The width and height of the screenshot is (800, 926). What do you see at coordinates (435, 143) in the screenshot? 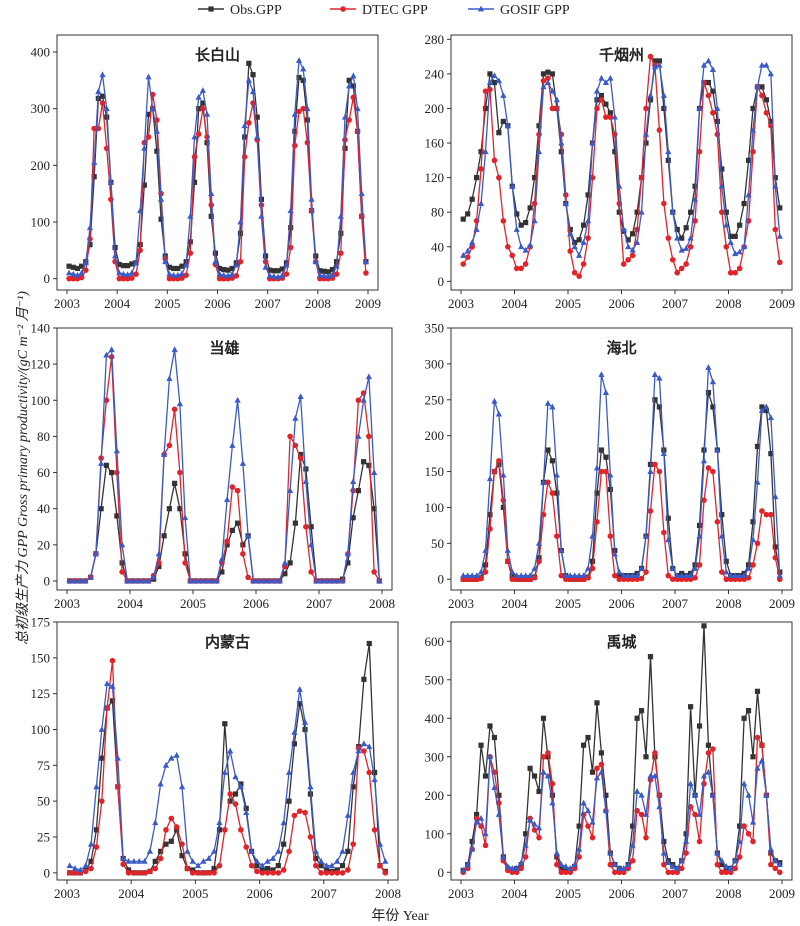
I see `y-tick-label: 160` at bounding box center [435, 143].